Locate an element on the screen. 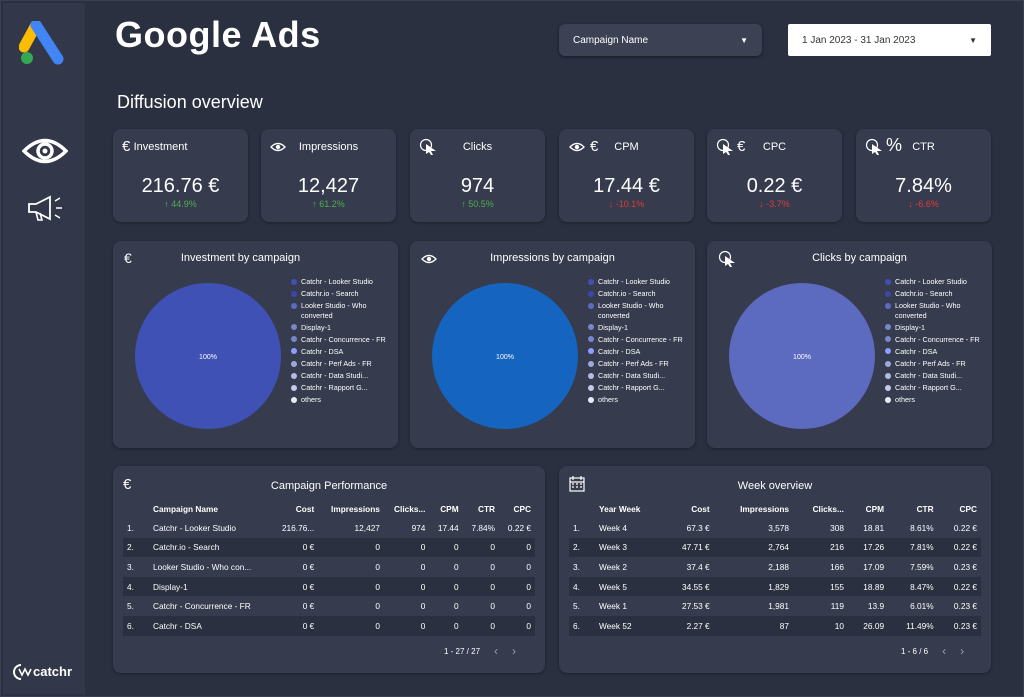 The height and width of the screenshot is (697, 1024). table-row: 4. Week 5 34.55 €1,829 155 18.89 8.47% 0.22 € is located at coordinates (775, 586).